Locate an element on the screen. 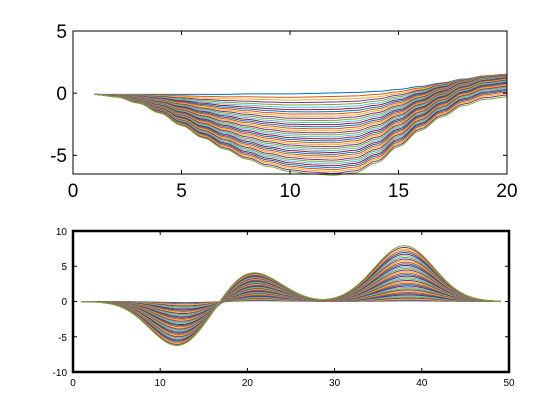 This screenshot has width=560, height=420. bottom-y-tick-label: -10 is located at coordinates (60, 373).